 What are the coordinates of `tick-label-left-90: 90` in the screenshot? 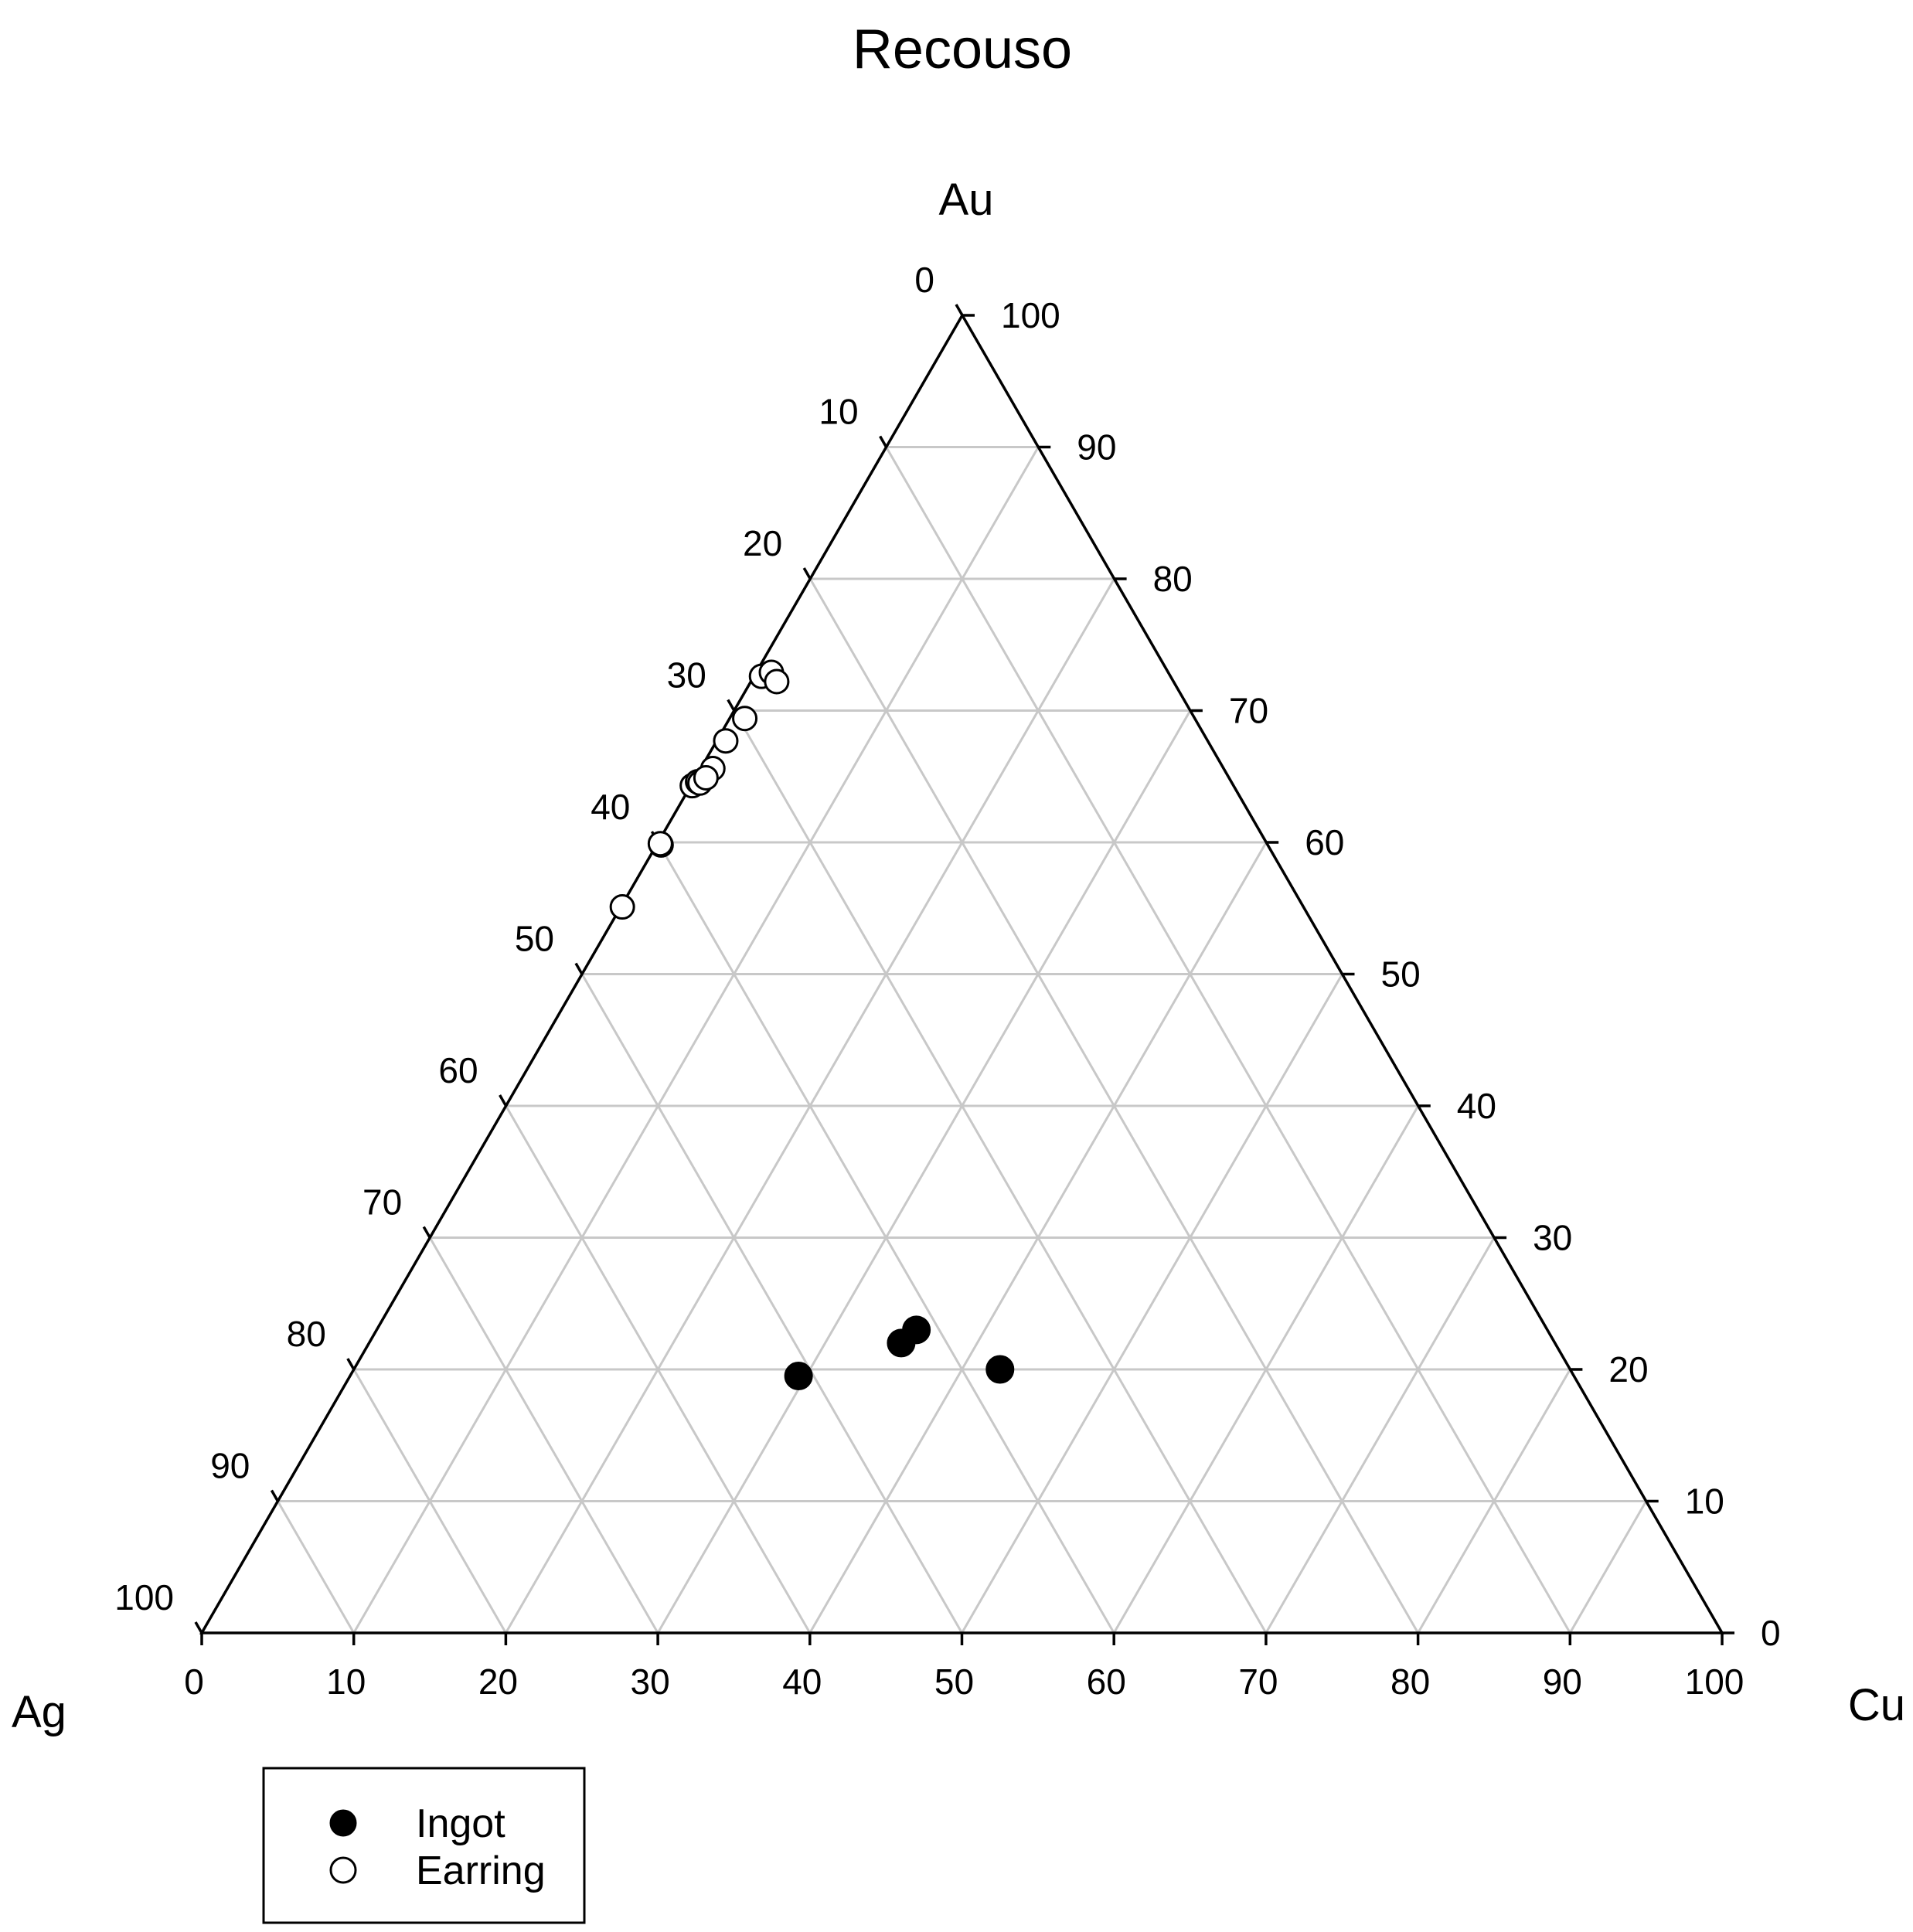 It's located at (230, 1466).